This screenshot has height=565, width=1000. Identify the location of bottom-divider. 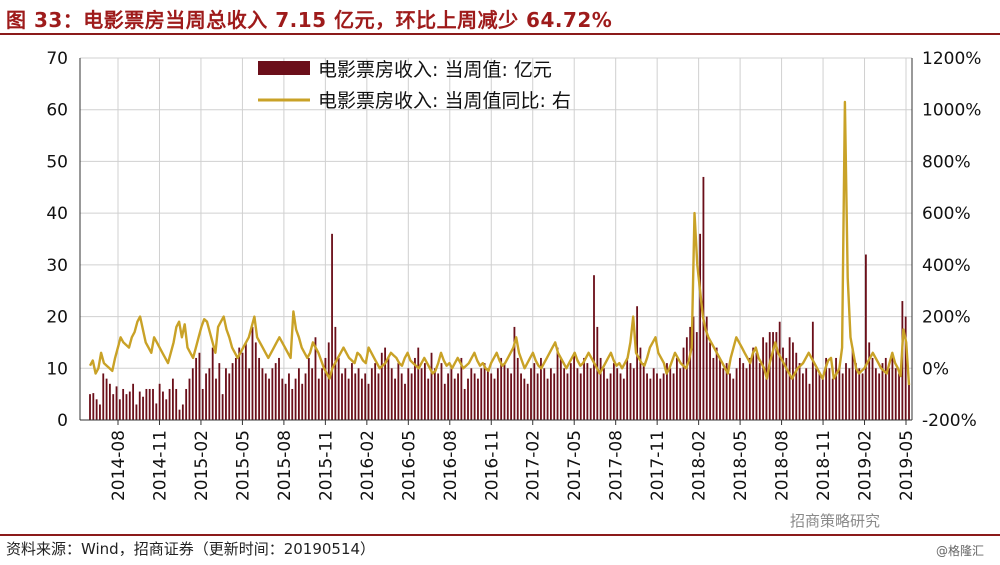
(500, 535).